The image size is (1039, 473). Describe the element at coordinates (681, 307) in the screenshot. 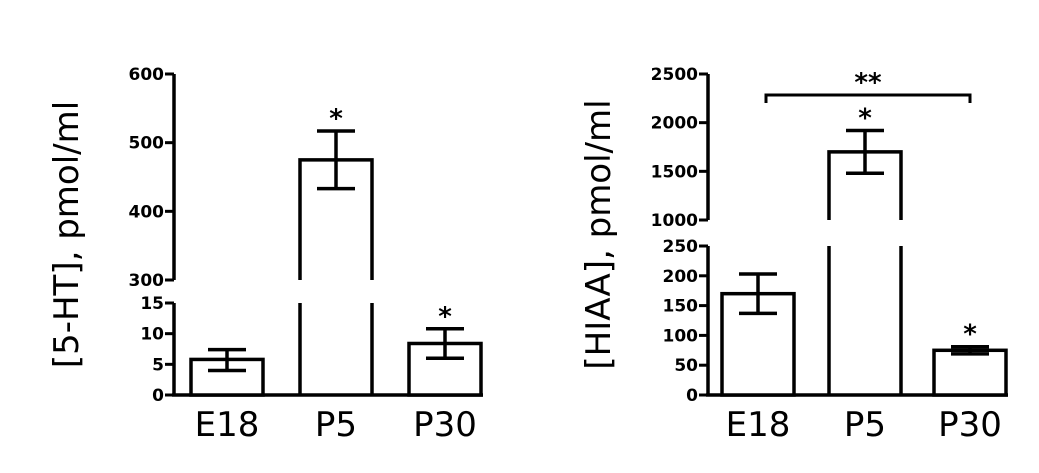

I see `y-tick-label: 150` at that location.